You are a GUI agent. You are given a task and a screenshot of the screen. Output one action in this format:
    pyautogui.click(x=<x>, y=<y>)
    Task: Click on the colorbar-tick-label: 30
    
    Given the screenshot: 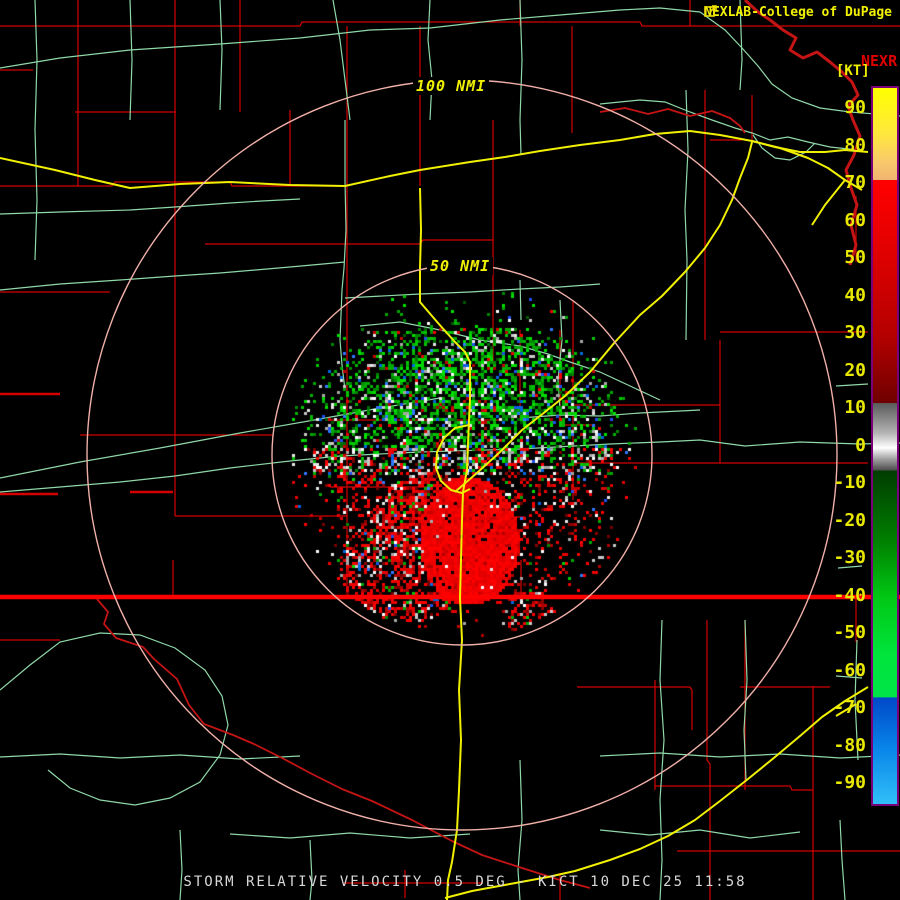 What is the action you would take?
    pyautogui.click(x=855, y=333)
    